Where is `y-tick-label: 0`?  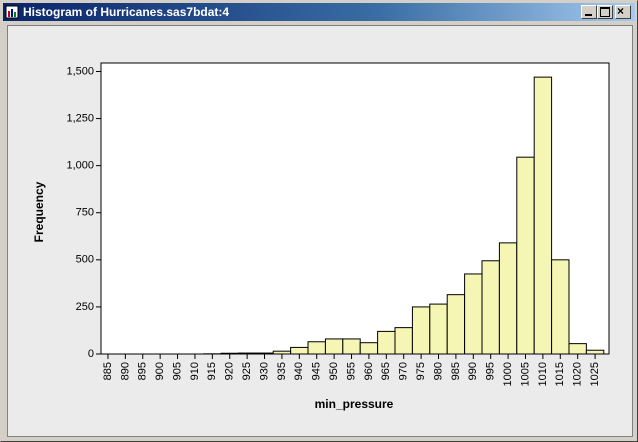
y-tick-label: 0 is located at coordinates (91, 354).